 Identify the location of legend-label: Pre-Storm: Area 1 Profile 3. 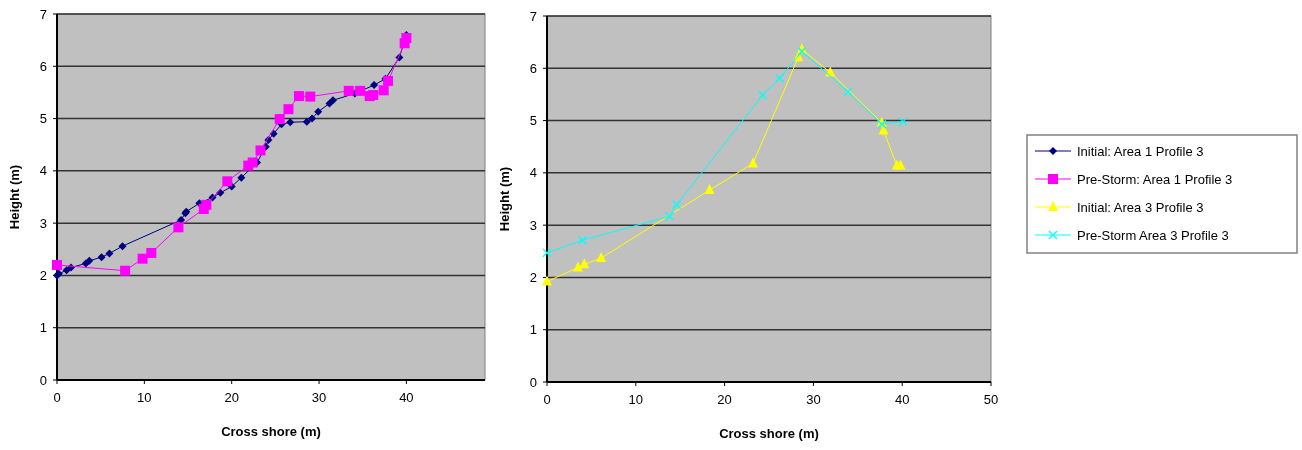
(1155, 179).